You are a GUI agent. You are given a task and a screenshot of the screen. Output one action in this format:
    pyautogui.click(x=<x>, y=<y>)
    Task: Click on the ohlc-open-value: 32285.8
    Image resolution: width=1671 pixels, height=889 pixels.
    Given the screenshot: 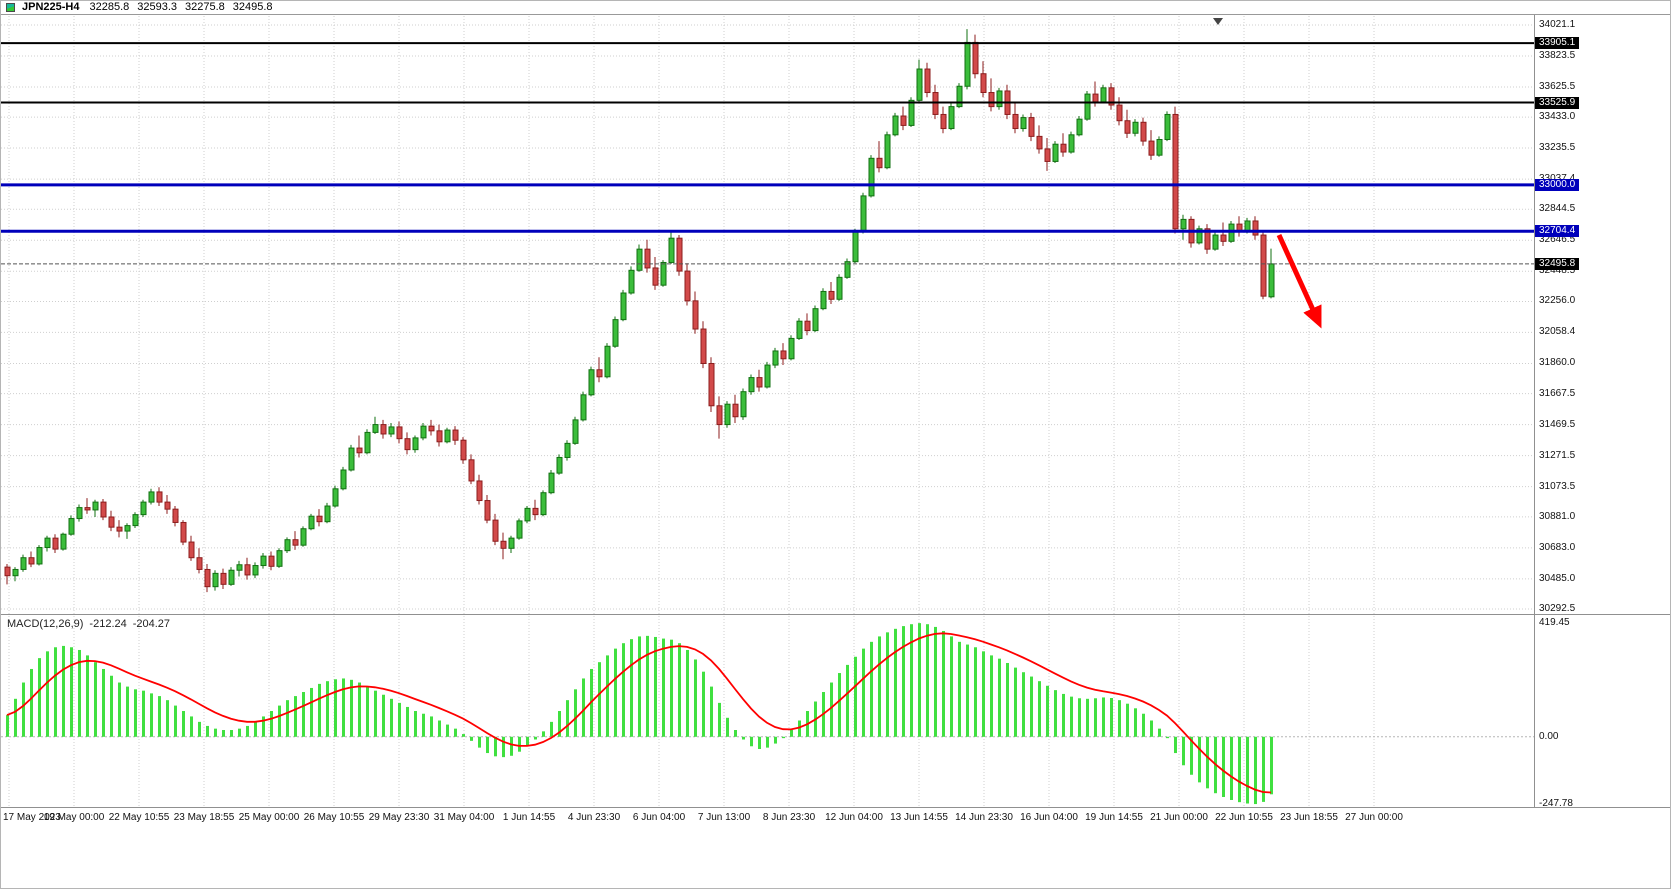 What is the action you would take?
    pyautogui.click(x=109, y=7)
    